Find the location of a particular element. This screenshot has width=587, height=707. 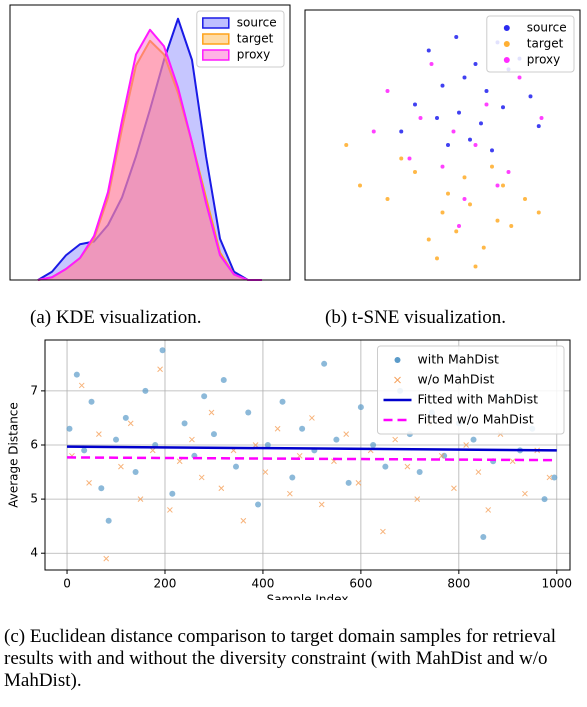

legend-label: Fitted with MahDist is located at coordinates (478, 399).